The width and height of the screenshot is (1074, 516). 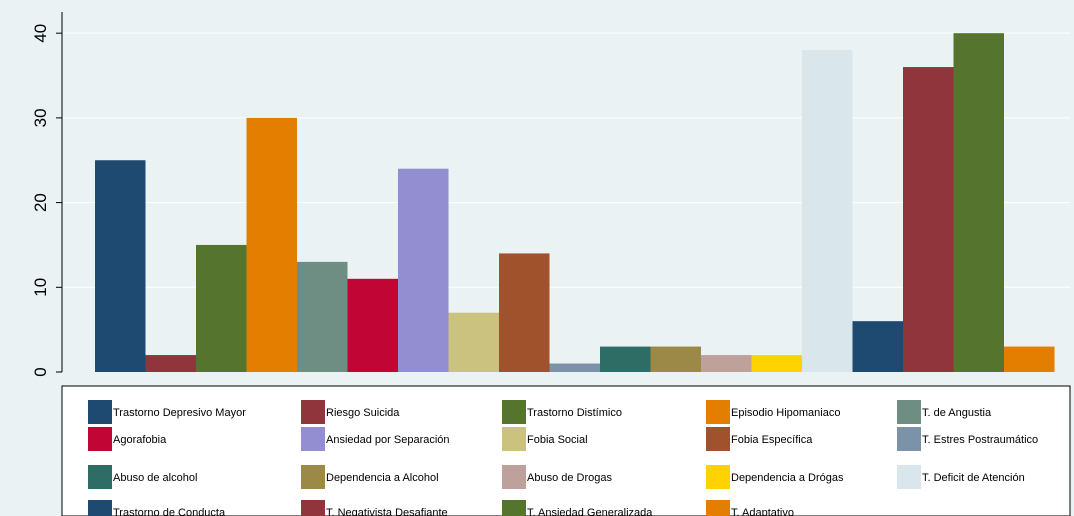 I want to click on legend-label: Ansiedad por Separación, so click(x=388, y=440).